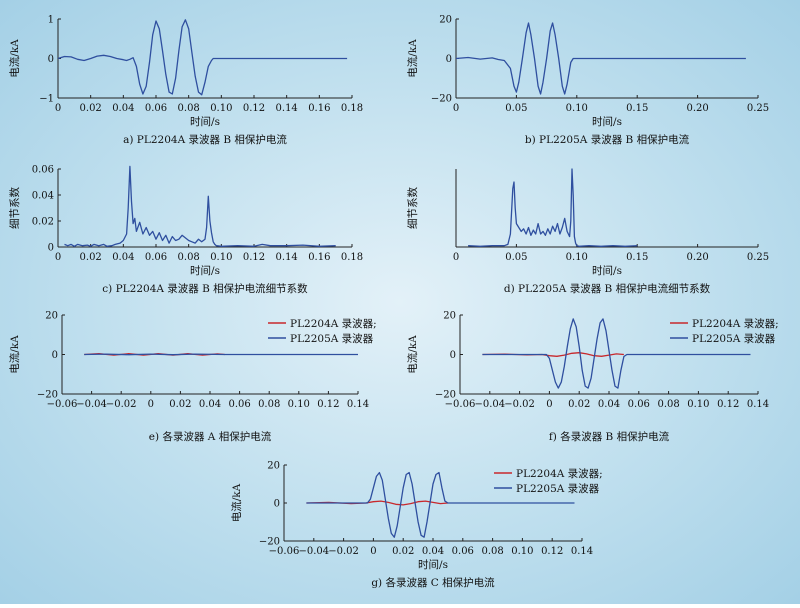  What do you see at coordinates (210, 436) in the screenshot?
I see `chart-caption: e) 各录波器 A 相保护电流` at bounding box center [210, 436].